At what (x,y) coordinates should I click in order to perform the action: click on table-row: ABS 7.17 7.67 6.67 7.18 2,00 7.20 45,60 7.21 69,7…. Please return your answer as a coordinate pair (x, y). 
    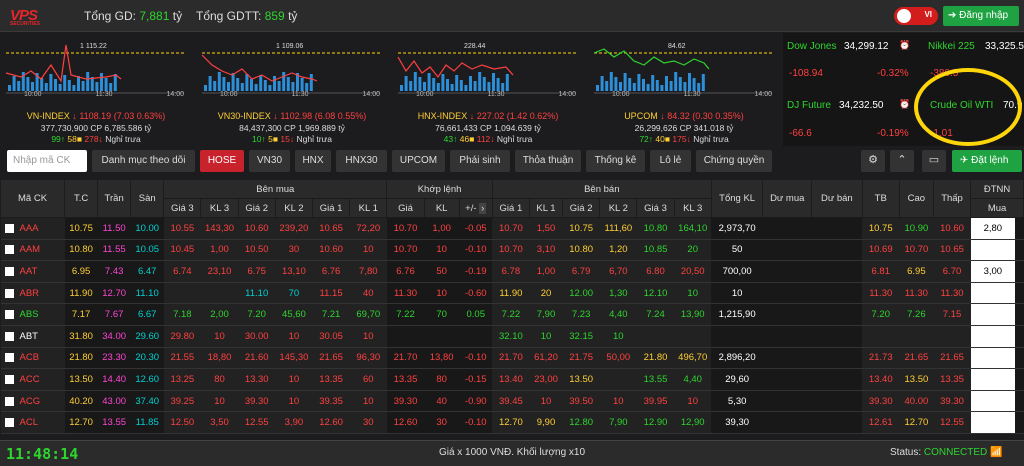
    Looking at the image, I should click on (512, 314).